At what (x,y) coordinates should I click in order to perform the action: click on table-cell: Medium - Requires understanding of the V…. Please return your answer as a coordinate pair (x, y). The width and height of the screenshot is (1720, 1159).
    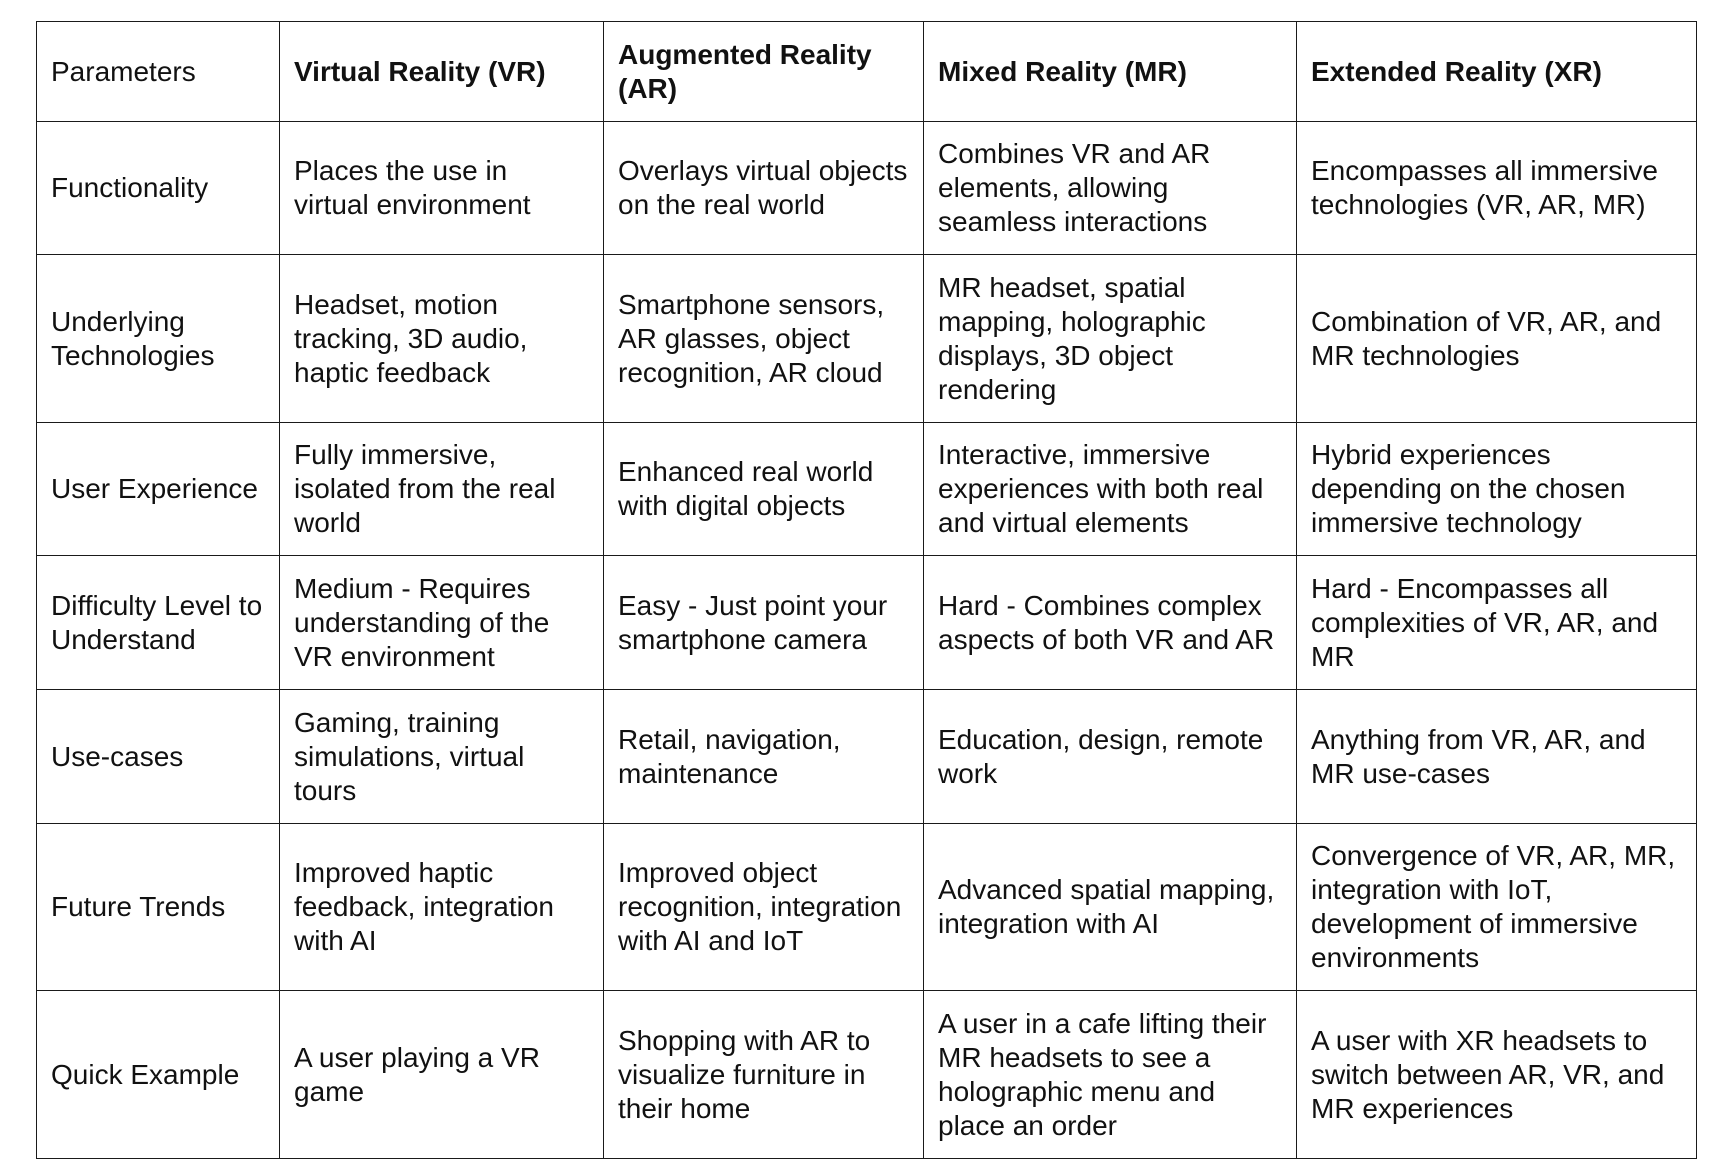
    Looking at the image, I should click on (441, 622).